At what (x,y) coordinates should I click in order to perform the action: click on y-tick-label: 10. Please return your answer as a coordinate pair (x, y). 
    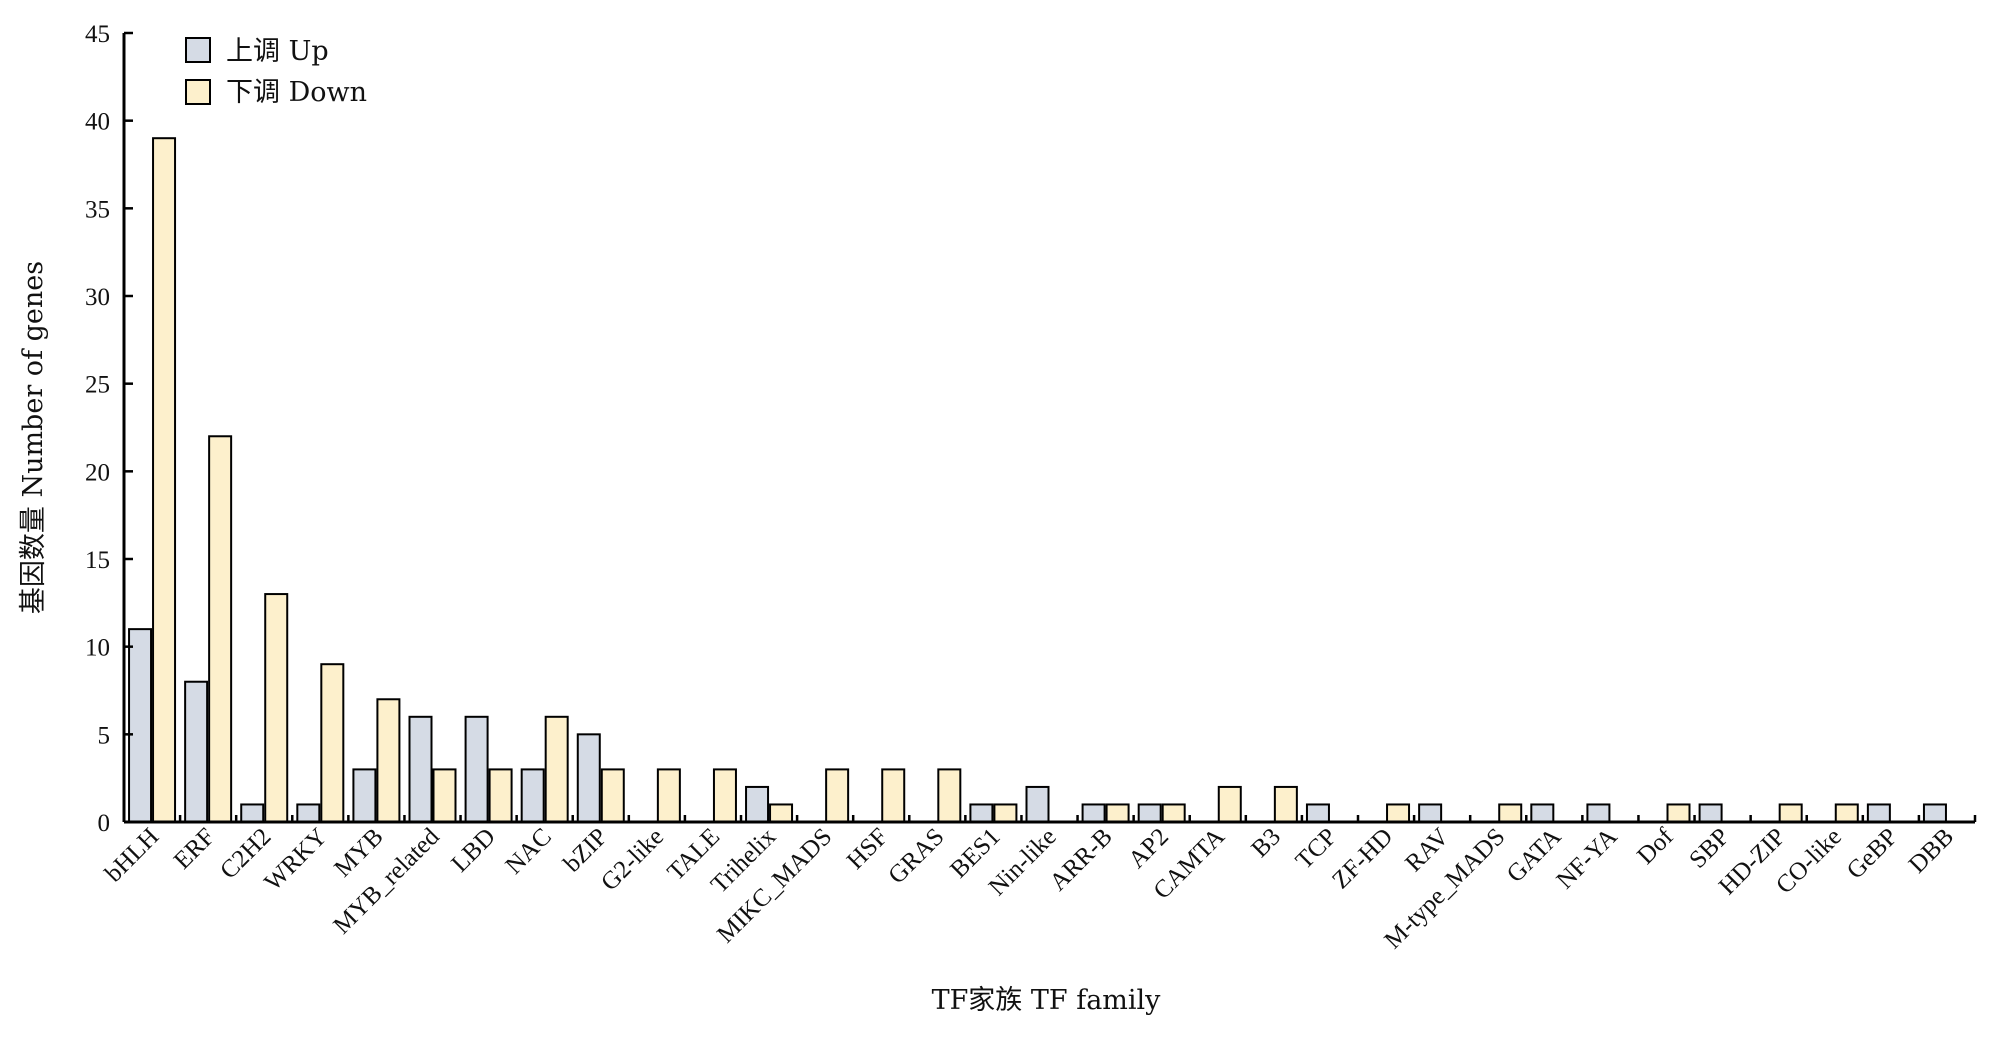
    Looking at the image, I should click on (97, 648).